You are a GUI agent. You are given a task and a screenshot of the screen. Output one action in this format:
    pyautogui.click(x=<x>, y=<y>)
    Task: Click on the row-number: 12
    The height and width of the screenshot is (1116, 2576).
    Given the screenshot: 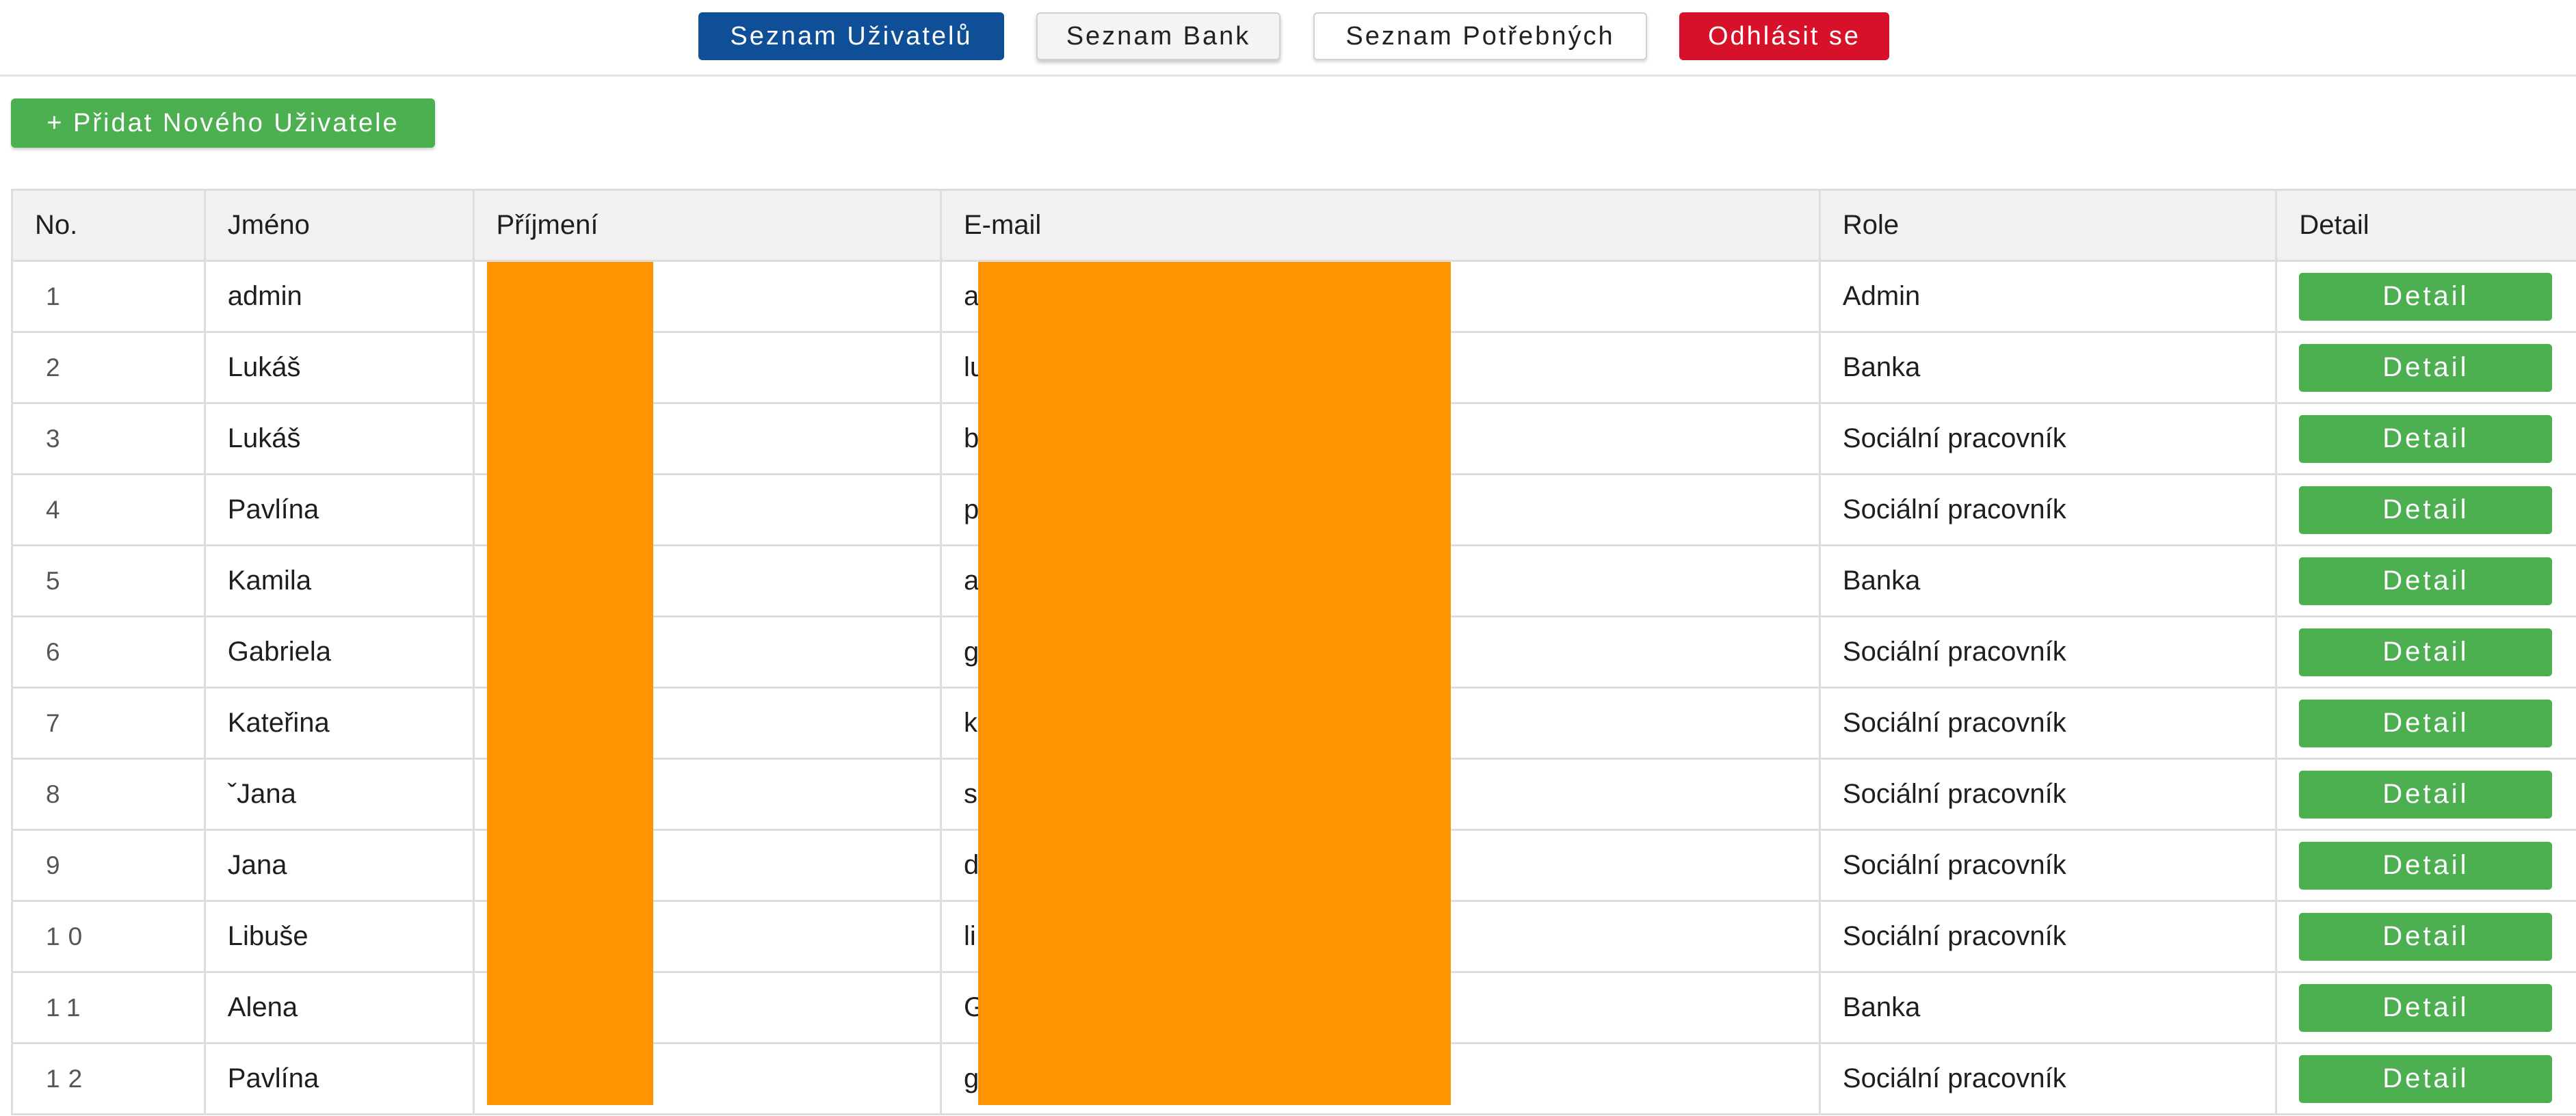 What is the action you would take?
    pyautogui.click(x=109, y=1078)
    